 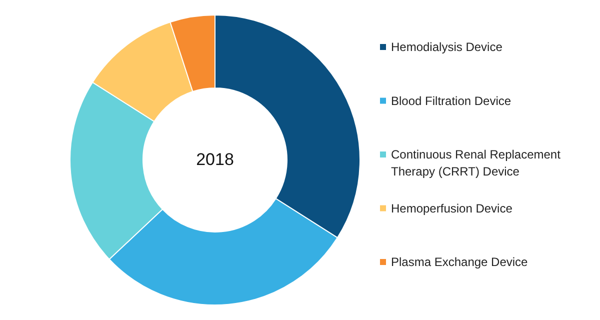 What do you see at coordinates (451, 101) in the screenshot?
I see `legend-label: Blood Filtration Device` at bounding box center [451, 101].